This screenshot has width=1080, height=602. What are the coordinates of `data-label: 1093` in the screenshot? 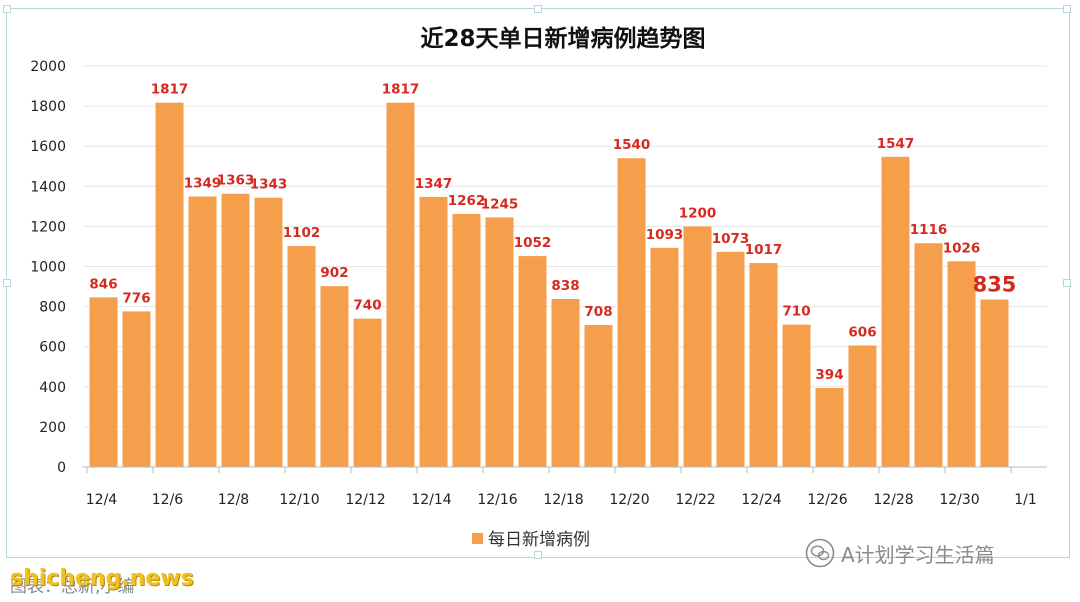 It's located at (665, 235).